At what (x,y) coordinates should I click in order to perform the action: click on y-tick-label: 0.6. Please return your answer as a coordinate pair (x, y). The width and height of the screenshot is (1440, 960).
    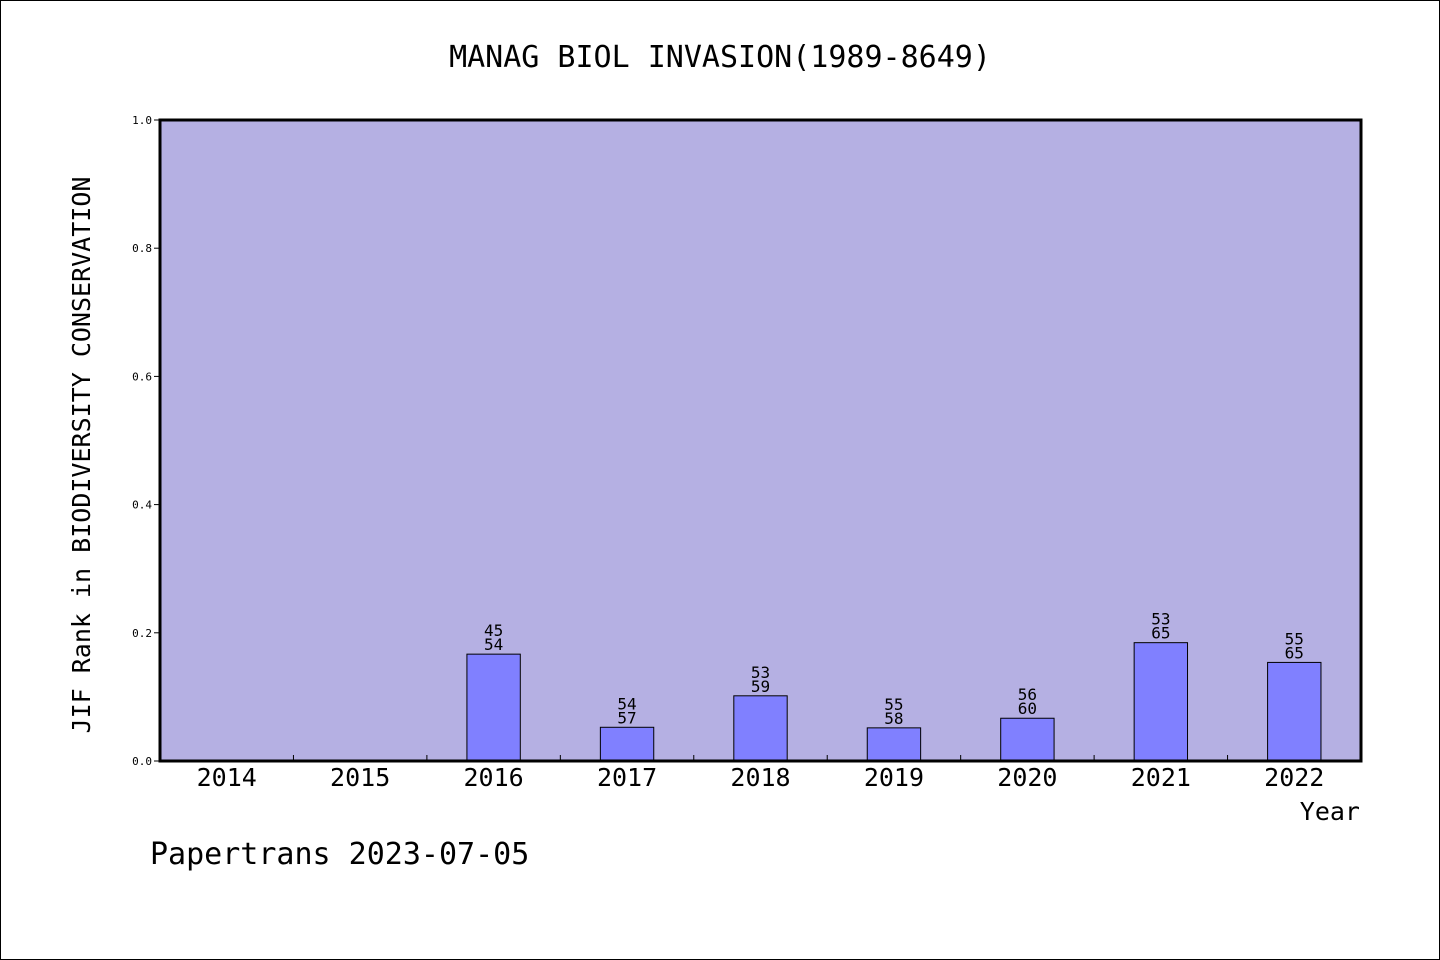
    Looking at the image, I should click on (142, 376).